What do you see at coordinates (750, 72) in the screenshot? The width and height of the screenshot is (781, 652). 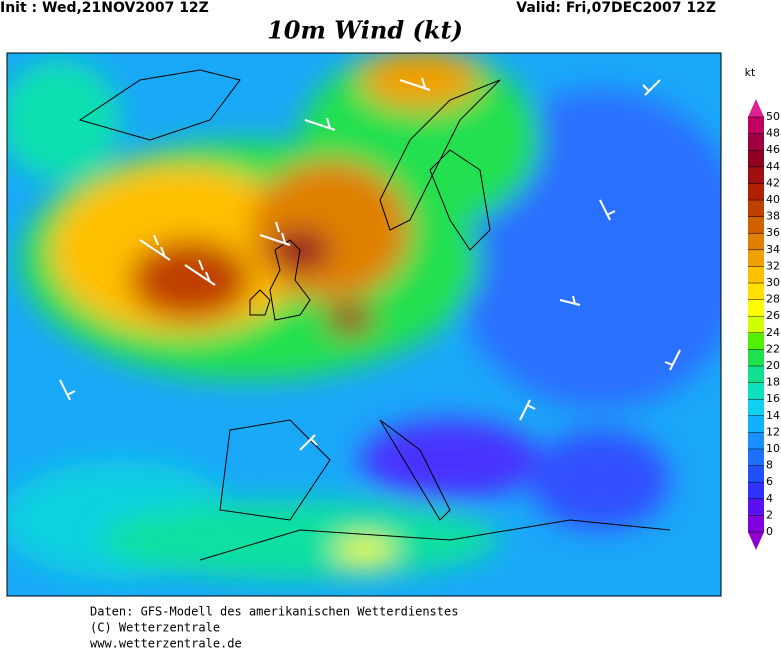 I see `legend-unit: kt` at bounding box center [750, 72].